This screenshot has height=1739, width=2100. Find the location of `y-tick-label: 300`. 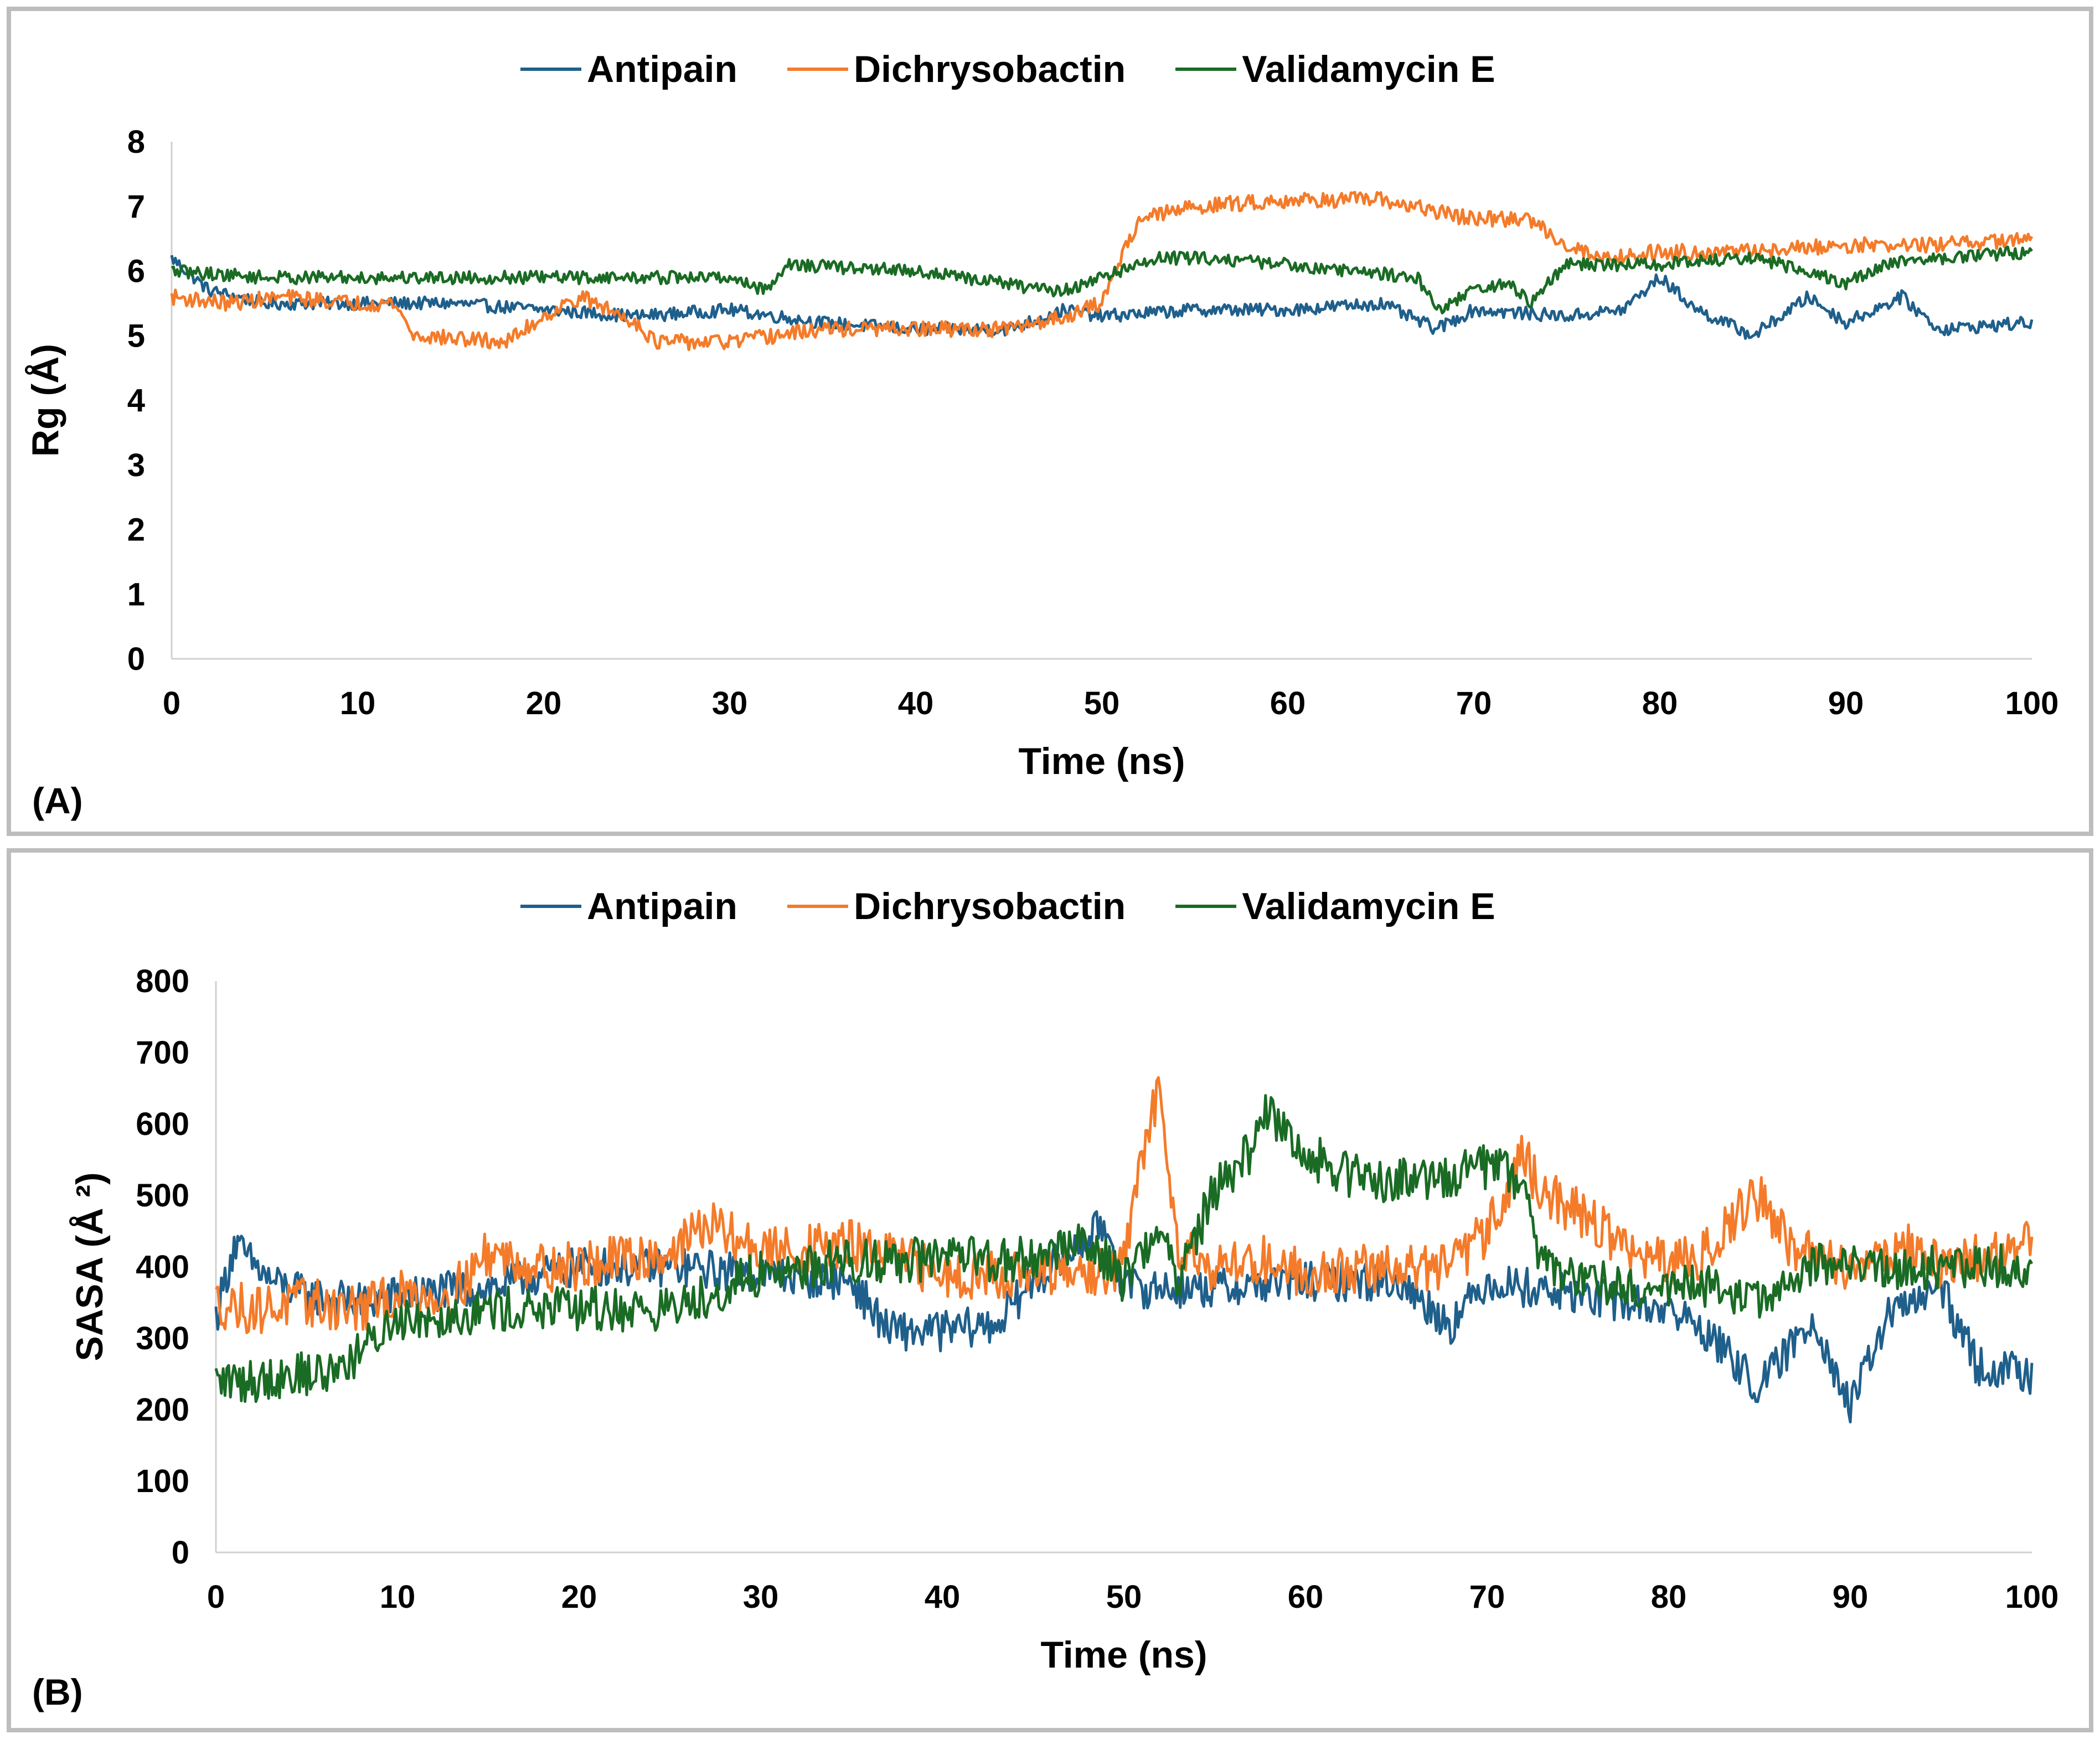

y-tick-label: 300 is located at coordinates (162, 1338).